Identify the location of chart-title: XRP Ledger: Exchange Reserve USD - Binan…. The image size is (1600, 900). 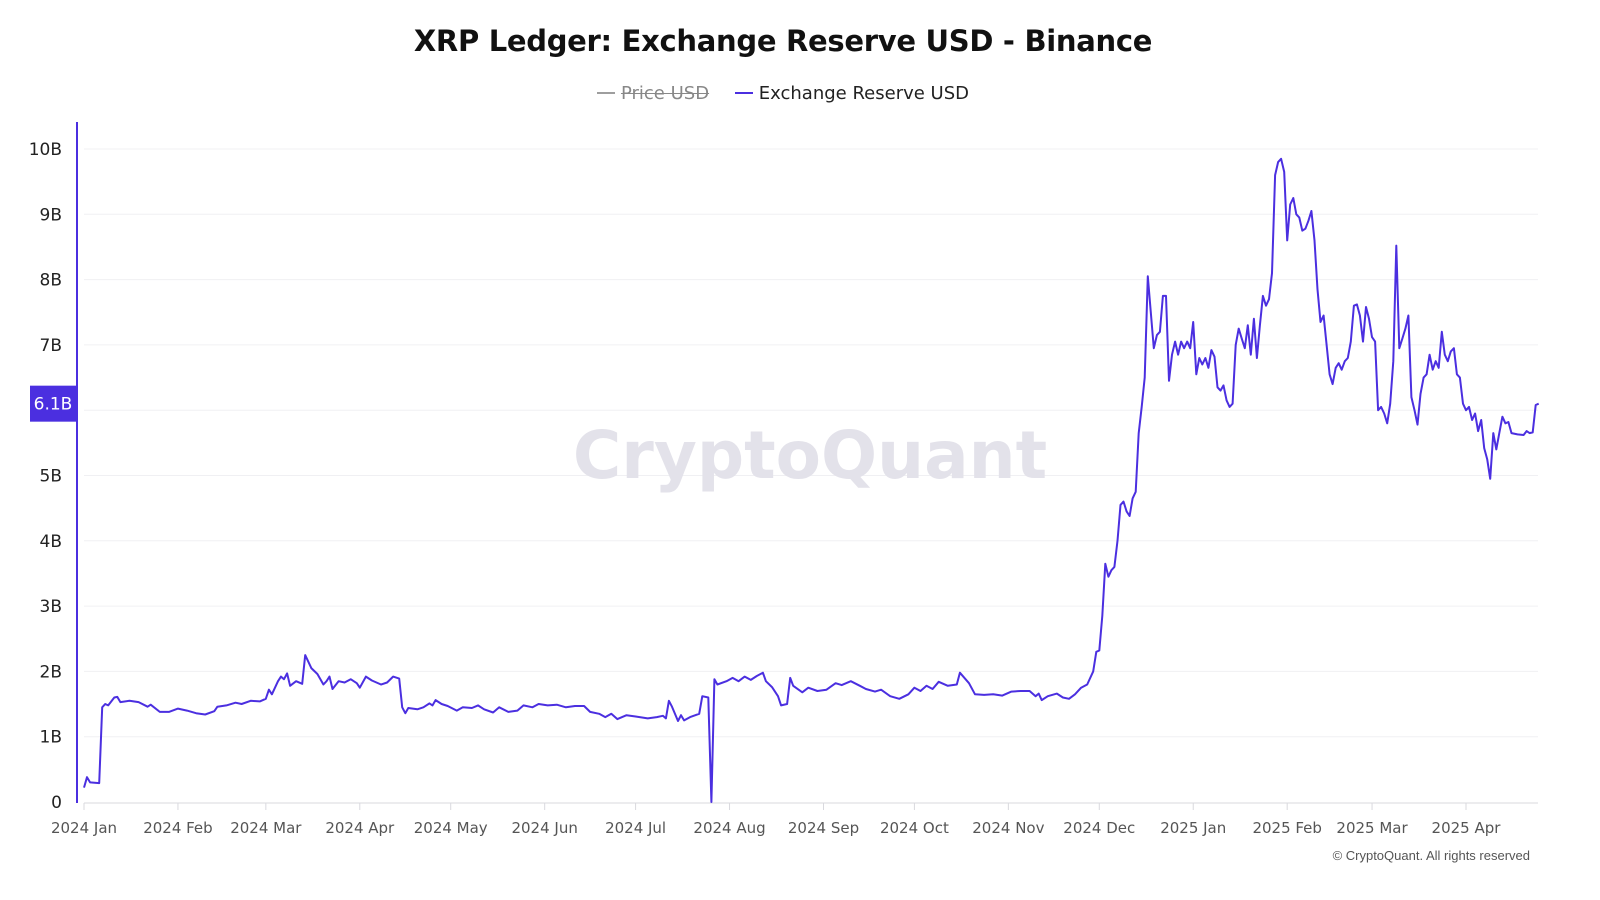
(783, 41).